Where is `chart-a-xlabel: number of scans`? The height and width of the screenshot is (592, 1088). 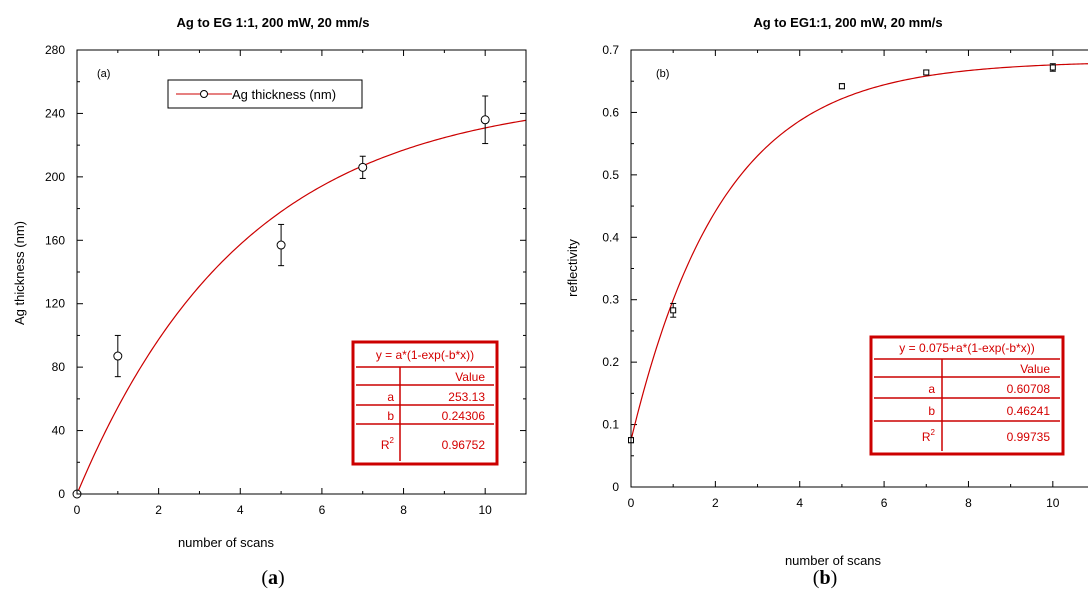
chart-a-xlabel: number of scans is located at coordinates (226, 542).